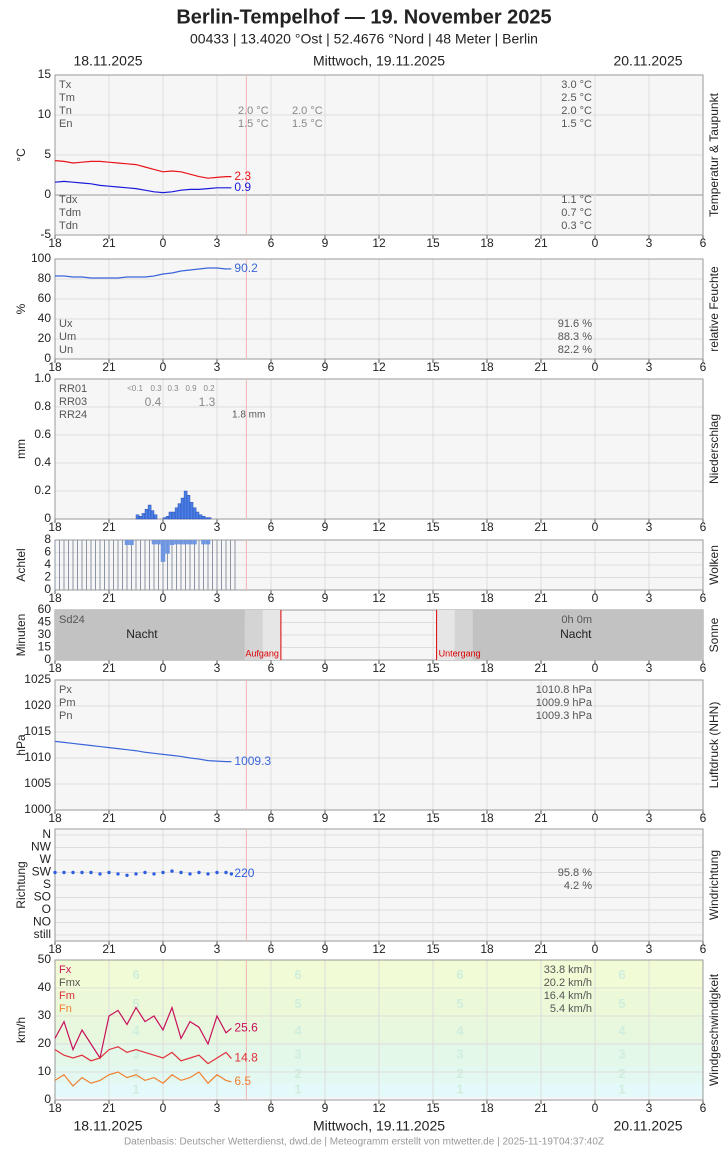 This screenshot has height=1155, width=728. I want to click on side-label: Luftdruck (NHN), so click(714, 745).